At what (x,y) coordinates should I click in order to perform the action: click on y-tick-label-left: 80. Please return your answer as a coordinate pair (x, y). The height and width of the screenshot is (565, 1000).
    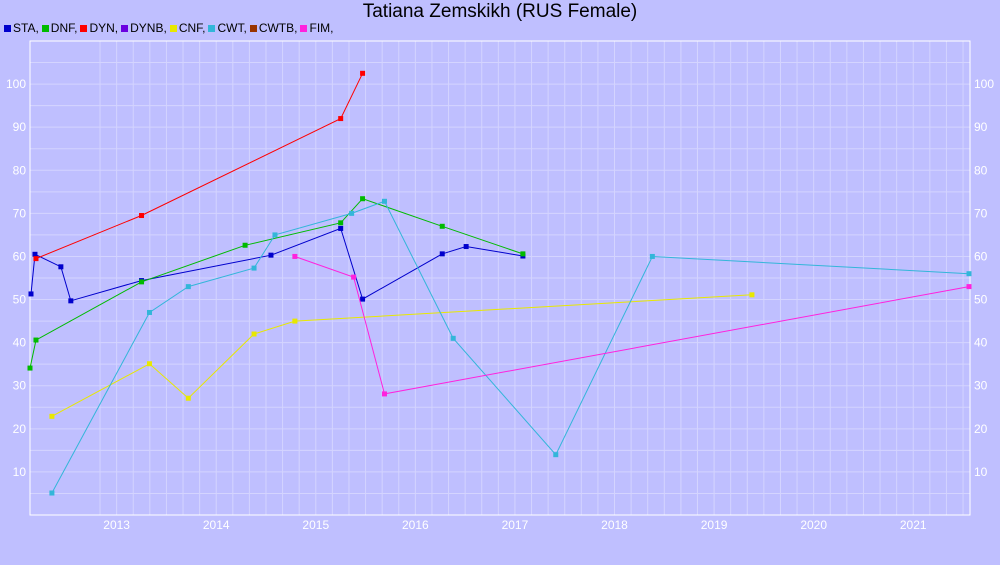
    Looking at the image, I should click on (20, 170).